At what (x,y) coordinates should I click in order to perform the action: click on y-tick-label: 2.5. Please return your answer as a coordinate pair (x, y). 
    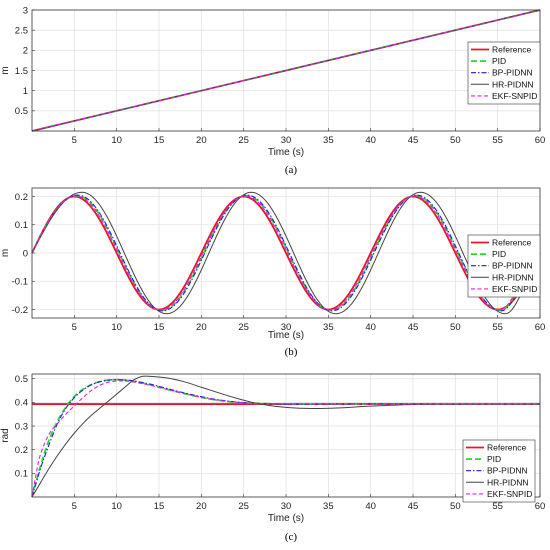
    Looking at the image, I should click on (21, 30).